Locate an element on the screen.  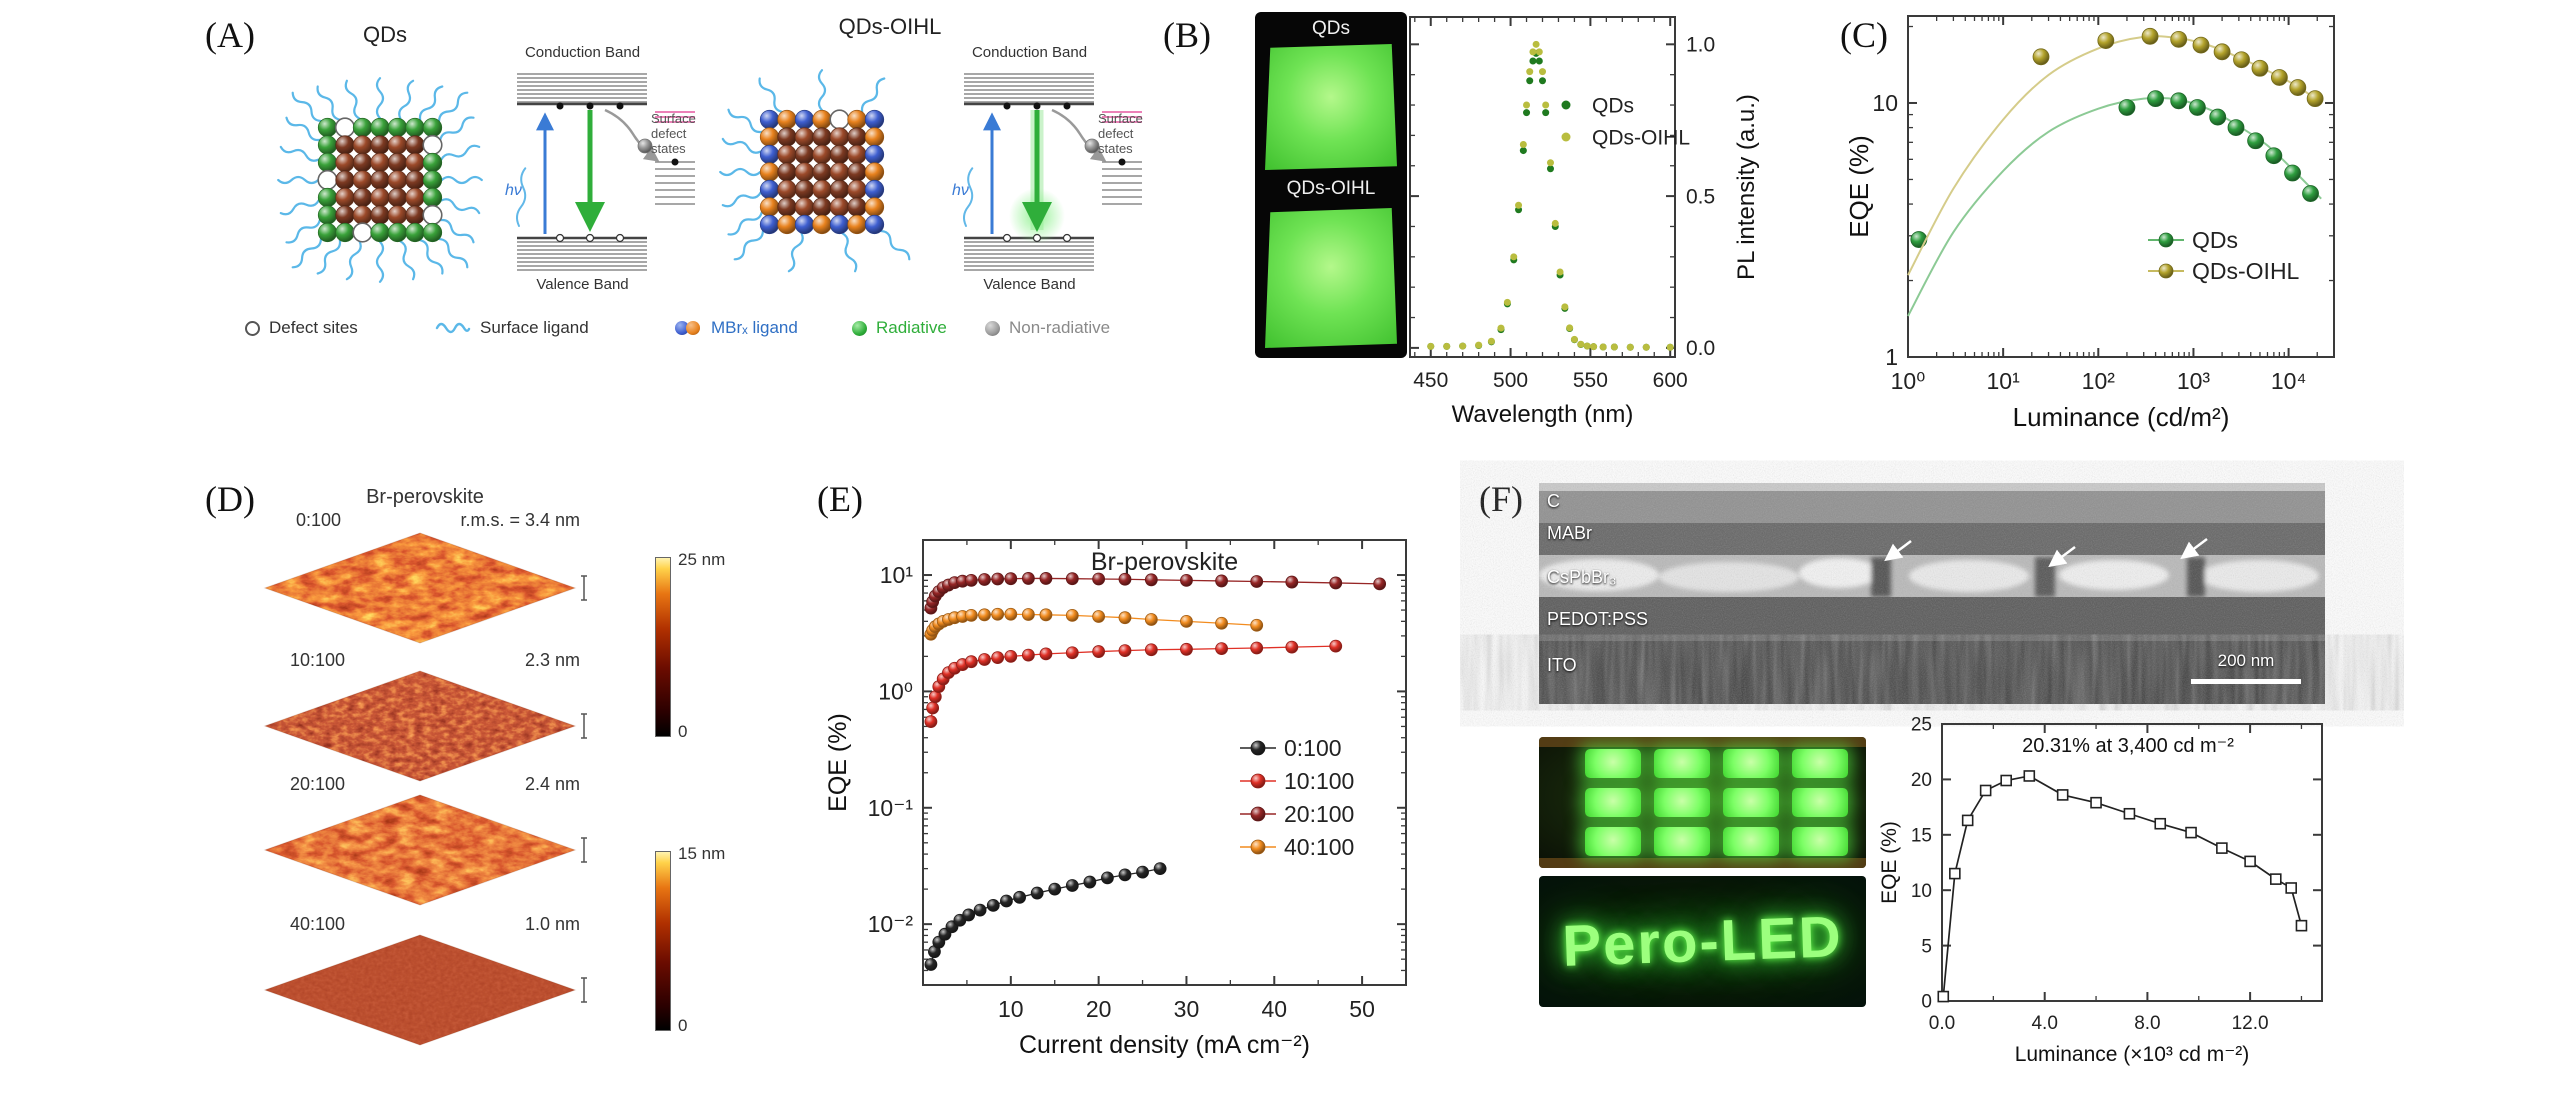
svg-text: 10² is located at coordinates (2099, 381).